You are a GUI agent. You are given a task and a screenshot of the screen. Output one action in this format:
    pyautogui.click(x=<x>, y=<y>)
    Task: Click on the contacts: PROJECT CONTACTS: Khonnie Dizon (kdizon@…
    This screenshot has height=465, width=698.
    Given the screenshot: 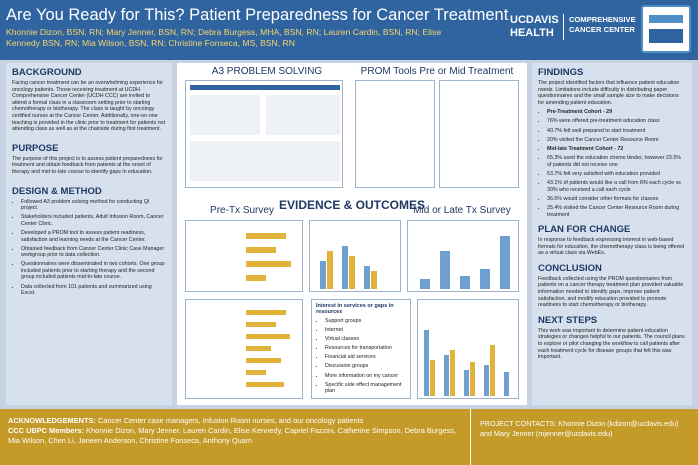 What is the action you would take?
    pyautogui.click(x=579, y=428)
    